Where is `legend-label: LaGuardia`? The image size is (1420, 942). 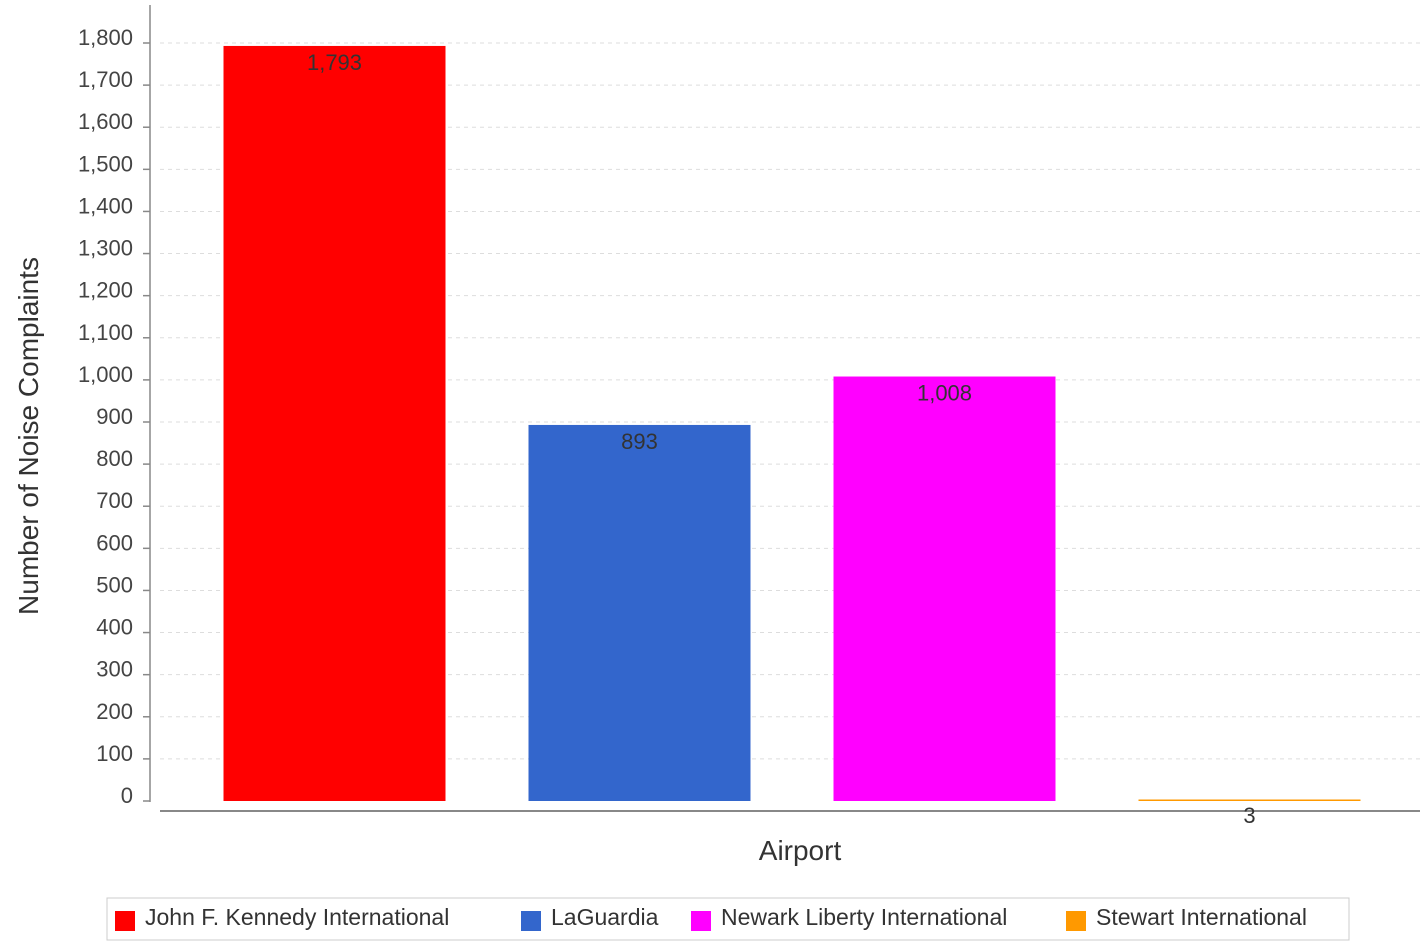 legend-label: LaGuardia is located at coordinates (605, 917).